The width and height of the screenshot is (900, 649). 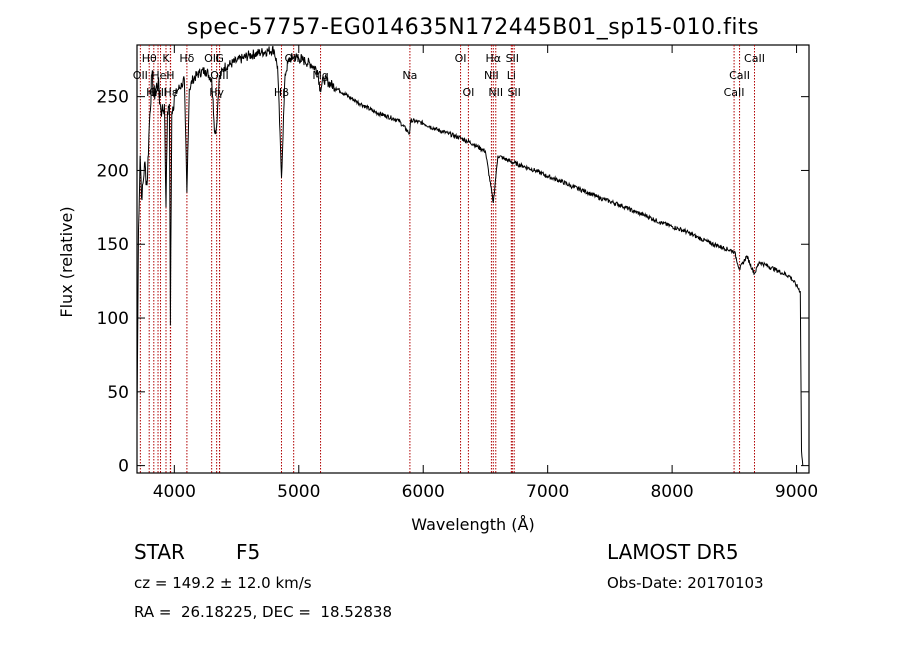 What do you see at coordinates (118, 393) in the screenshot?
I see `y-tick-label: 50` at bounding box center [118, 393].